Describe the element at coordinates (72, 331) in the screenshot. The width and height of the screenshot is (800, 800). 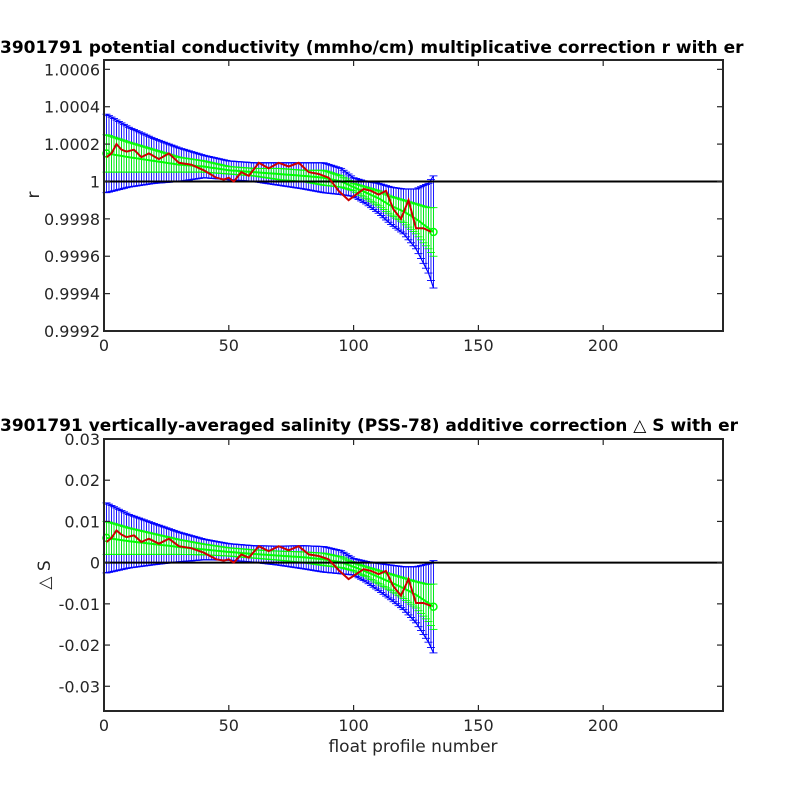
I see `y-tick-label: 0.9992` at that location.